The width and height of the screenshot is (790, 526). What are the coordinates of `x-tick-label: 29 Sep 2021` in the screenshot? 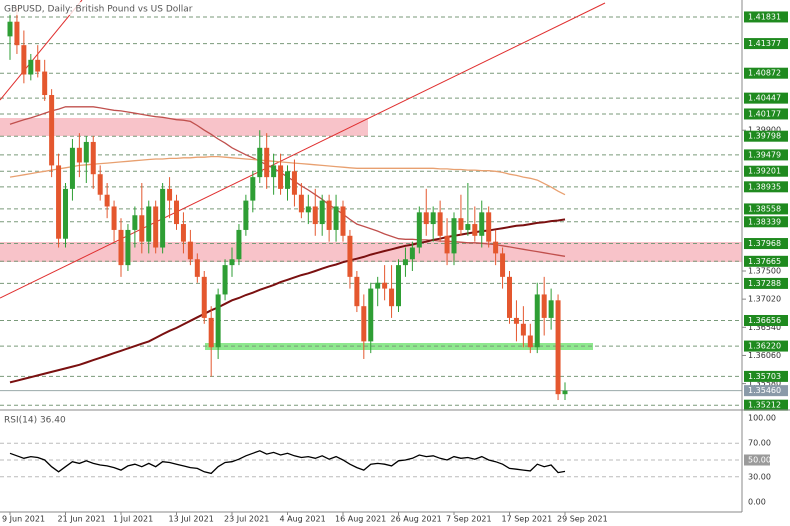 It's located at (582, 519).